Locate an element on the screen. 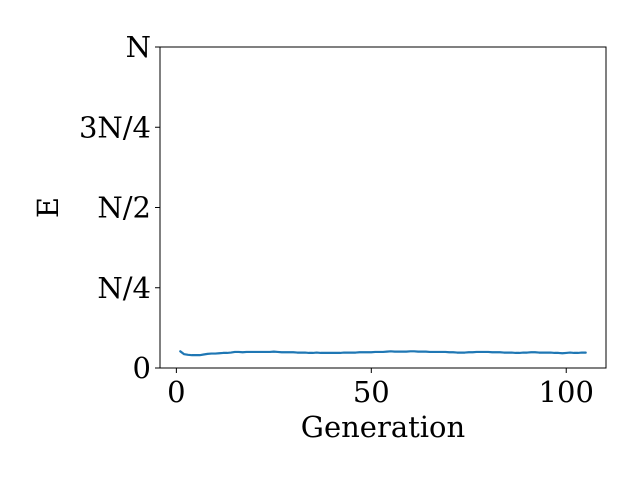 The image size is (640, 480). y-axis-ticks: 0 N/4 N/2 3N/4 N is located at coordinates (119, 207).